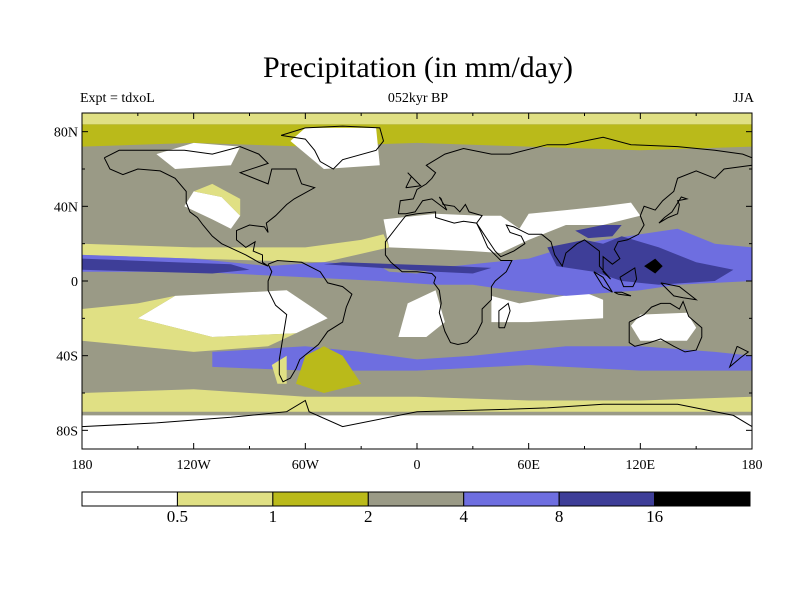 This screenshot has height=600, width=800. I want to click on lat-tick-label: 80S, so click(67, 431).